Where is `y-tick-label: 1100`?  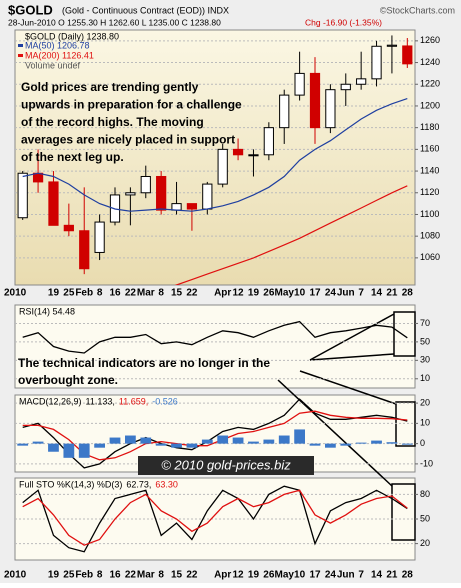
y-tick-label: 1100 is located at coordinates (429, 214).